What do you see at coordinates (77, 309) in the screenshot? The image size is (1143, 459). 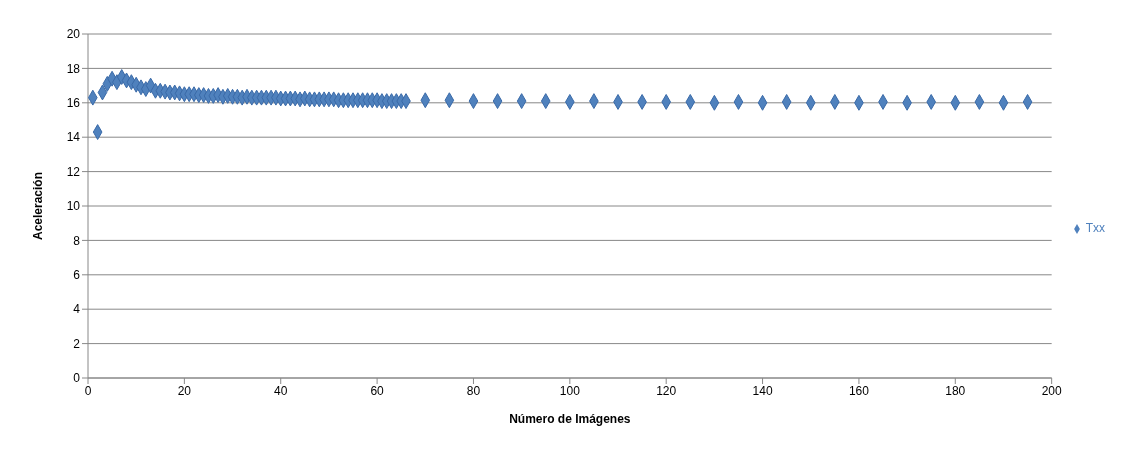 I see `y-tick-label: 4` at bounding box center [77, 309].